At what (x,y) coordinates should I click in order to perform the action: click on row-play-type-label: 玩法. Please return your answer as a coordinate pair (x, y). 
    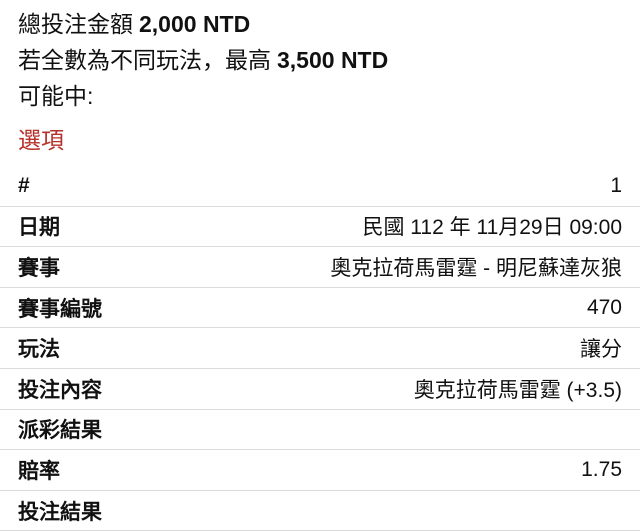
    Looking at the image, I should click on (39, 350).